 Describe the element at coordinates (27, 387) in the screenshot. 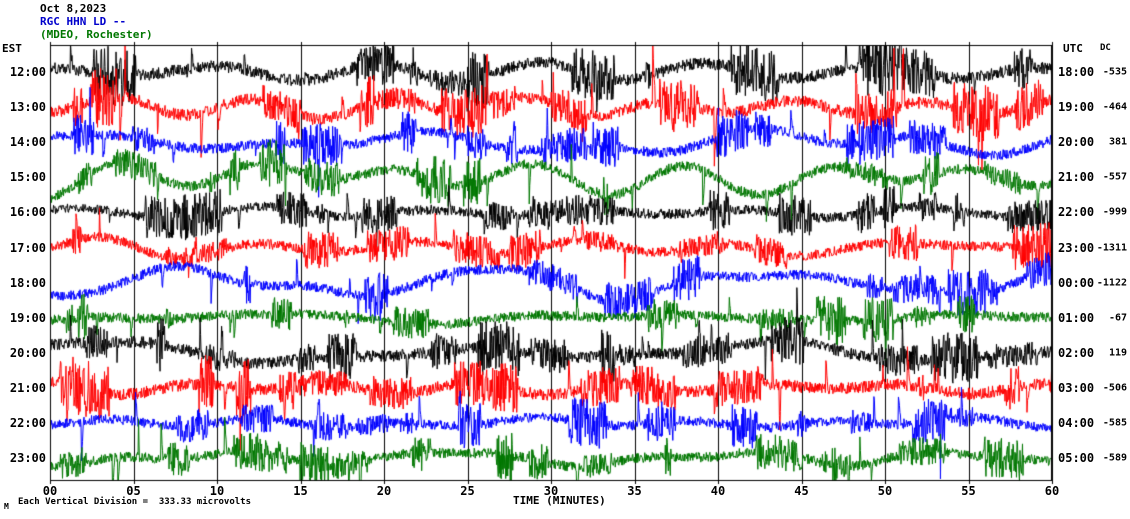

I see `est-time-label: 21:00` at that location.